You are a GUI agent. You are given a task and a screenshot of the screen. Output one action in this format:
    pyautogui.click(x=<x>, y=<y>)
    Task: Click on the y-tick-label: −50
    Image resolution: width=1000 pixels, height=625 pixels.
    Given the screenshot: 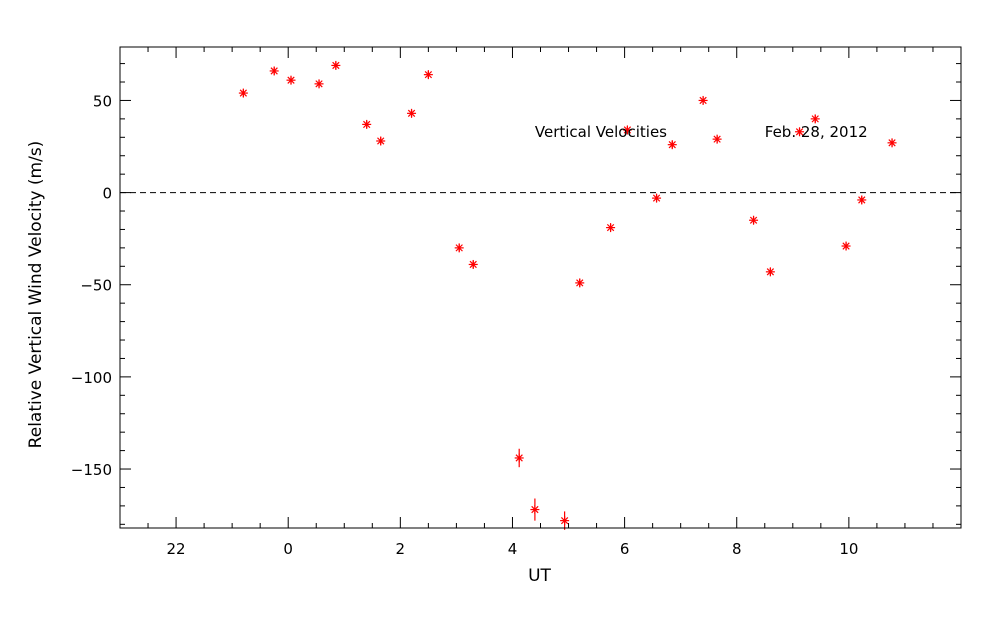 What is the action you would take?
    pyautogui.click(x=96, y=286)
    